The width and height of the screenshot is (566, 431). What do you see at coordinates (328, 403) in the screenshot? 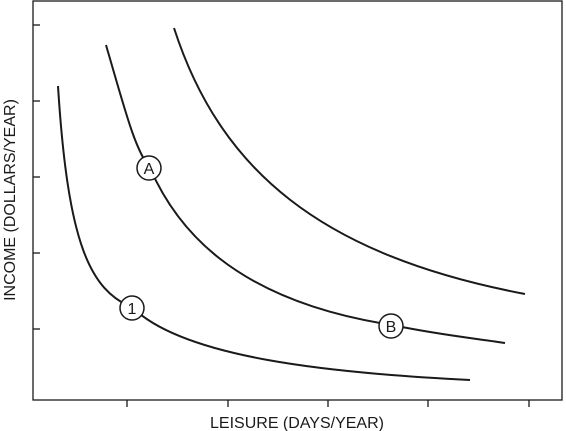
I see `x-axis-ticks` at bounding box center [328, 403].